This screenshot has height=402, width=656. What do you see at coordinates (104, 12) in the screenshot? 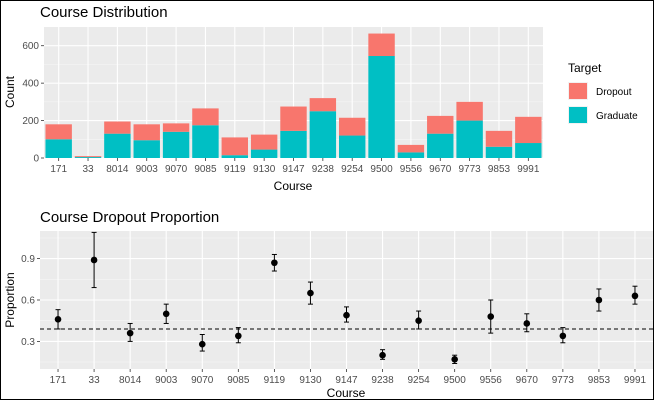
I see `chart-title-distribution: Course Distribution` at bounding box center [104, 12].